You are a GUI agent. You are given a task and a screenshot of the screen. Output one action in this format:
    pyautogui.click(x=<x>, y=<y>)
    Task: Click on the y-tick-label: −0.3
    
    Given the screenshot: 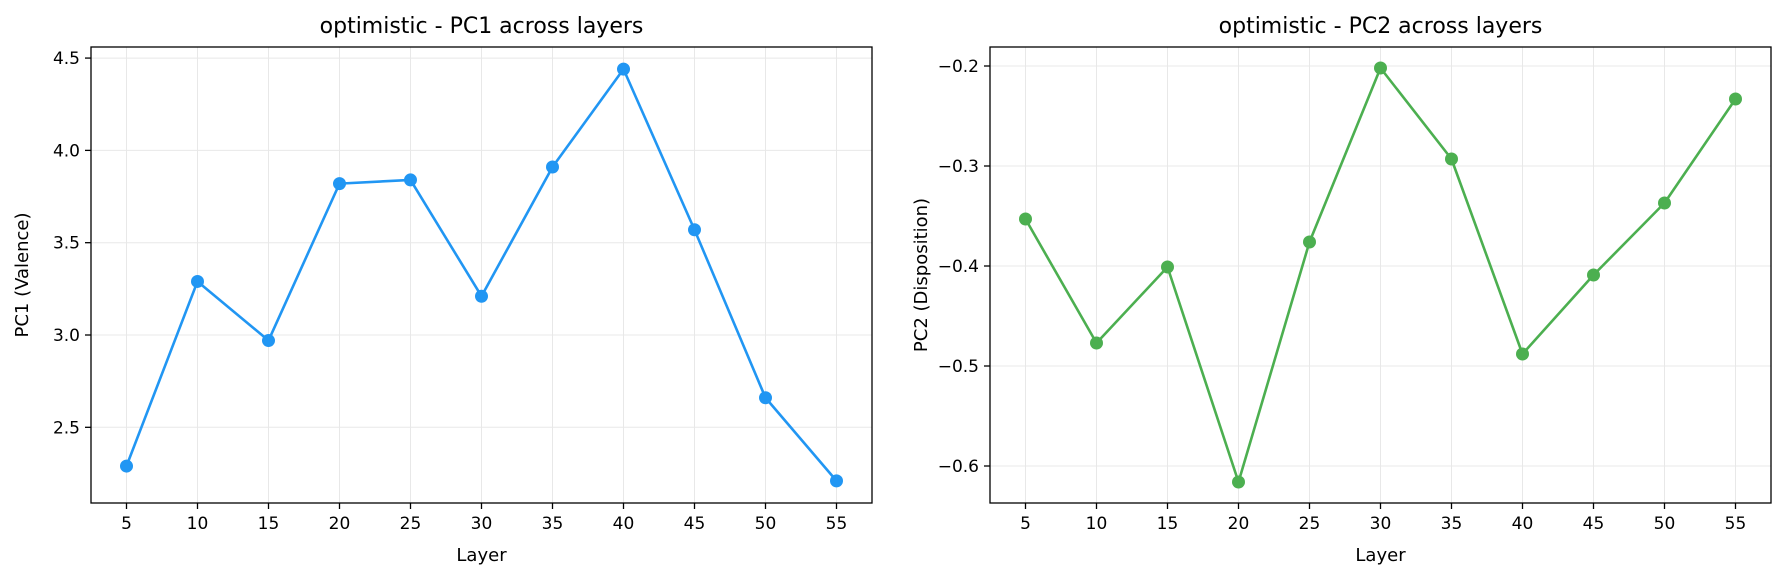 What is the action you would take?
    pyautogui.click(x=958, y=167)
    